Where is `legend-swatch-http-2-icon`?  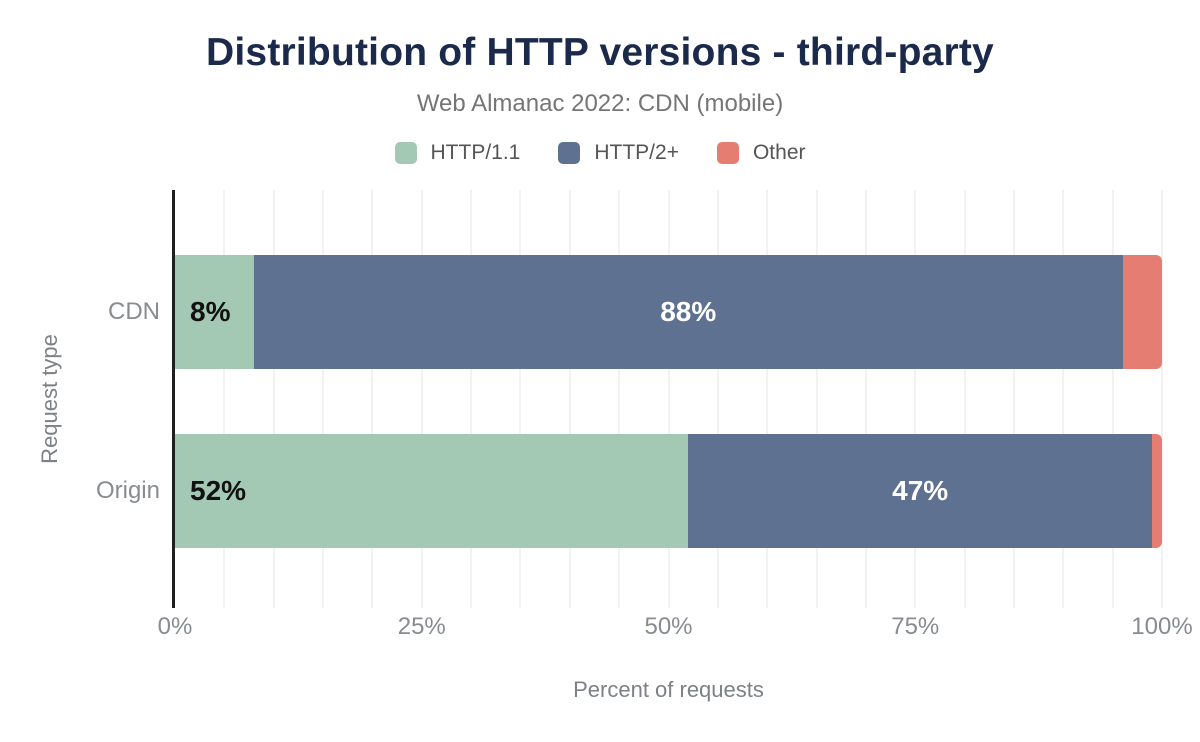 legend-swatch-http-2-icon is located at coordinates (569, 153).